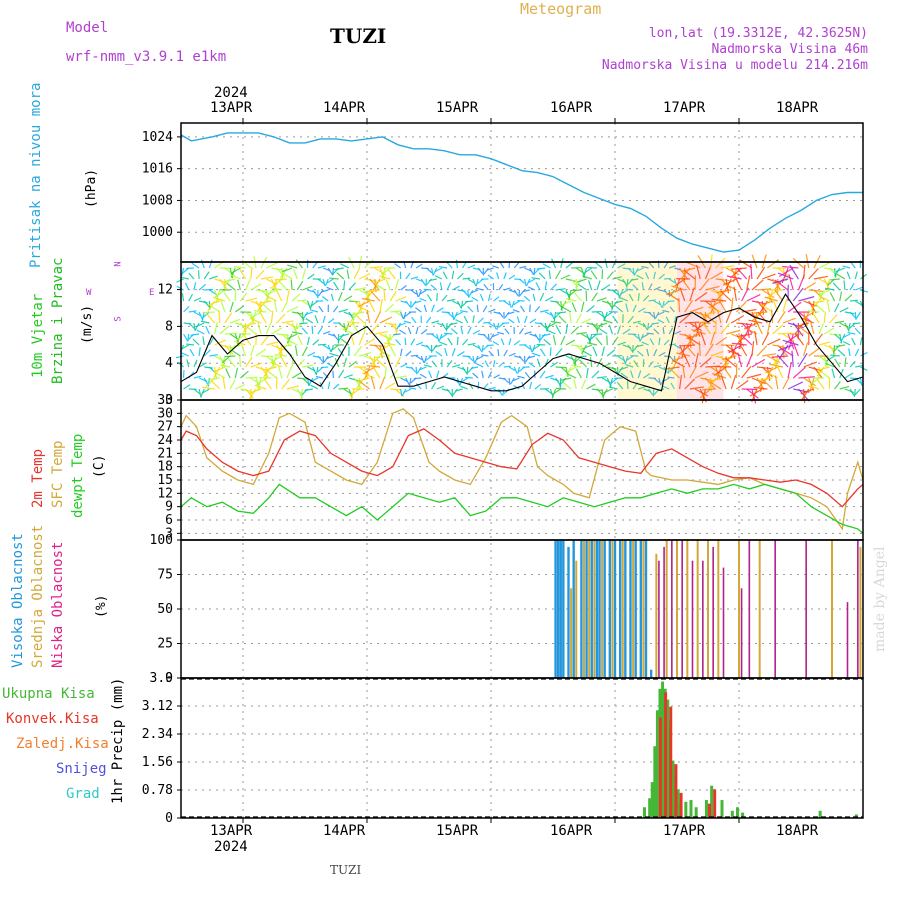 Image resolution: width=900 pixels, height=900 pixels. I want to click on day-label: 15APR, so click(457, 831).